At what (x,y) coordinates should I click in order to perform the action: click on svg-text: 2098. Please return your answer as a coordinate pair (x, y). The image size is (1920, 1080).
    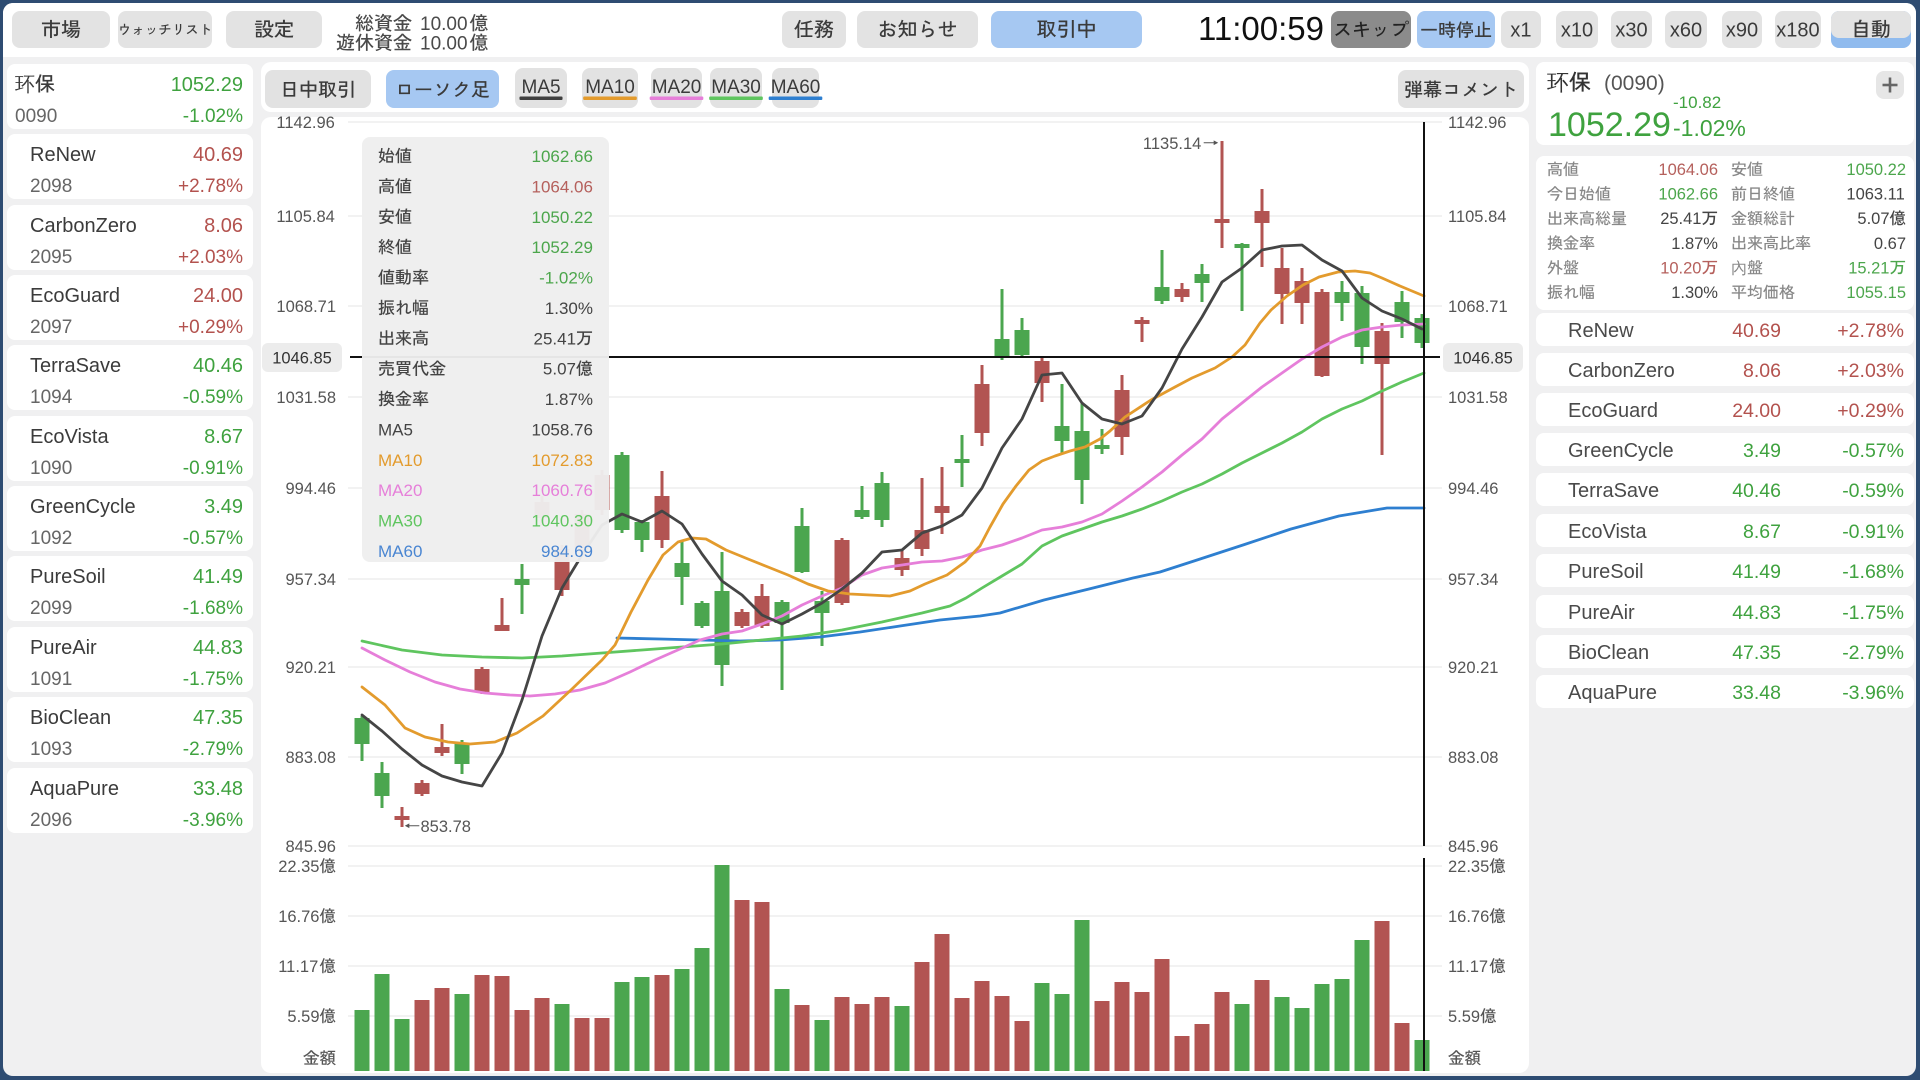
    Looking at the image, I should click on (51, 186).